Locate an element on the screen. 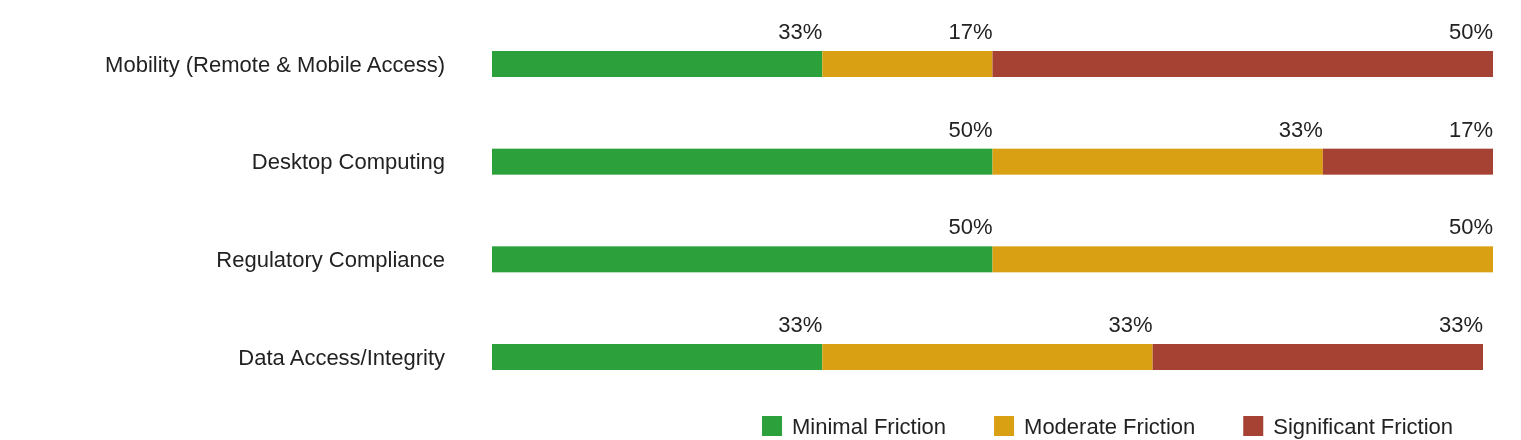 This screenshot has width=1521, height=440. y-tick-label: Regulatory Compliance is located at coordinates (330, 260).